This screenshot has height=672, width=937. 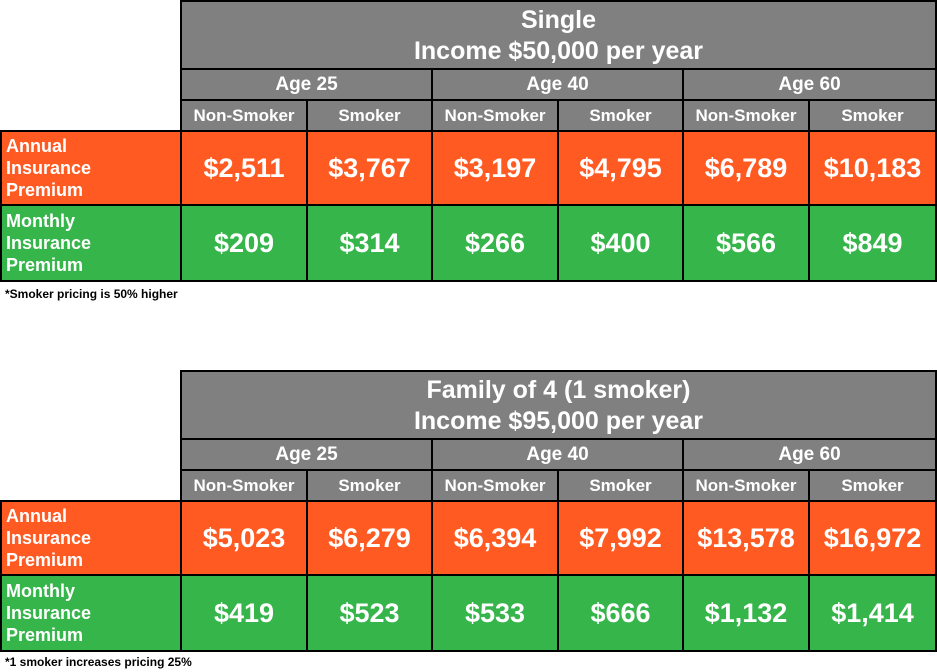 I want to click on footnote: *Smoker pricing is 50% higher, so click(x=91, y=294).